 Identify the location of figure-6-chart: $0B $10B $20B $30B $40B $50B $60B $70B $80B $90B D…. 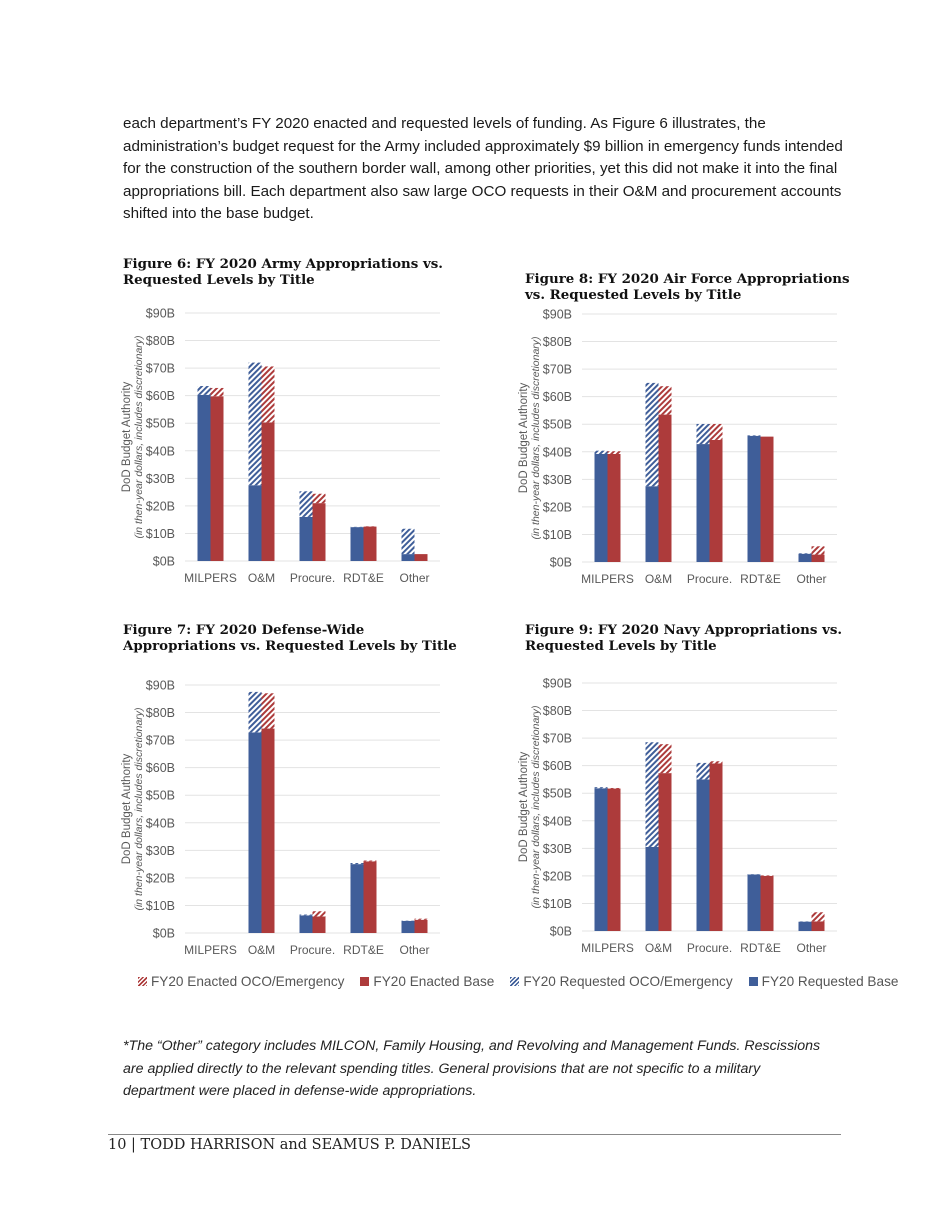
(280, 446).